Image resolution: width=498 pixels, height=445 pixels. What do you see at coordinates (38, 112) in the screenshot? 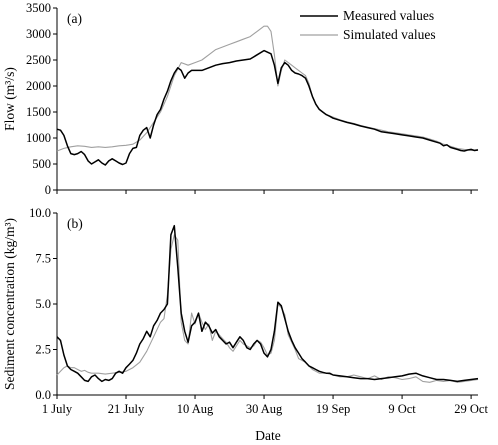
I see `y-tick-label: 1500` at bounding box center [38, 112].